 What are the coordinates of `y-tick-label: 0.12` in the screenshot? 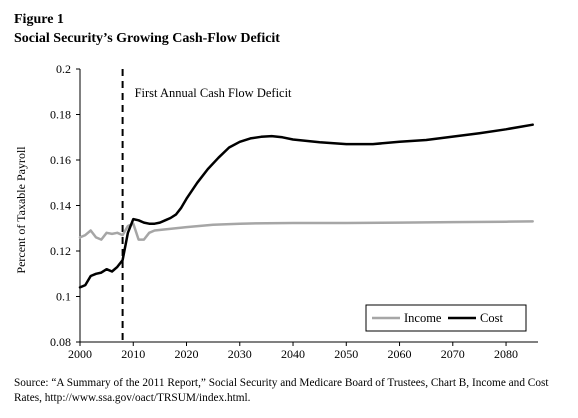 It's located at (60, 251).